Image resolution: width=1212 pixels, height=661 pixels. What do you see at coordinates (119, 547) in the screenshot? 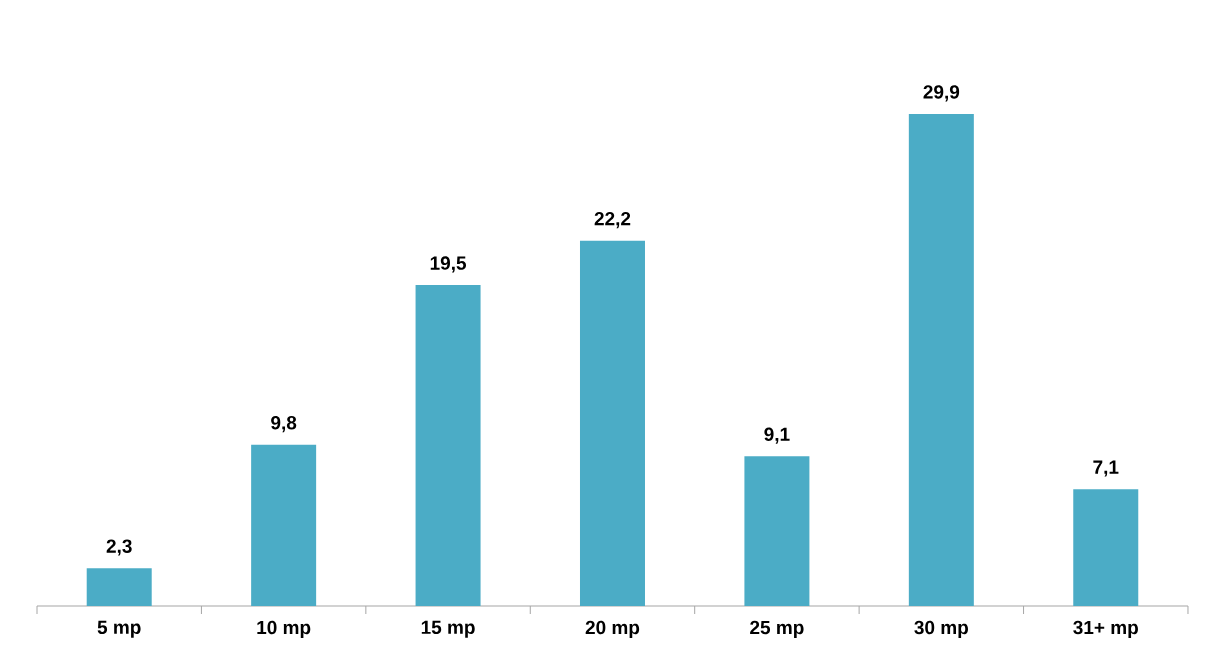
I see `data-label: 2,3` at bounding box center [119, 547].